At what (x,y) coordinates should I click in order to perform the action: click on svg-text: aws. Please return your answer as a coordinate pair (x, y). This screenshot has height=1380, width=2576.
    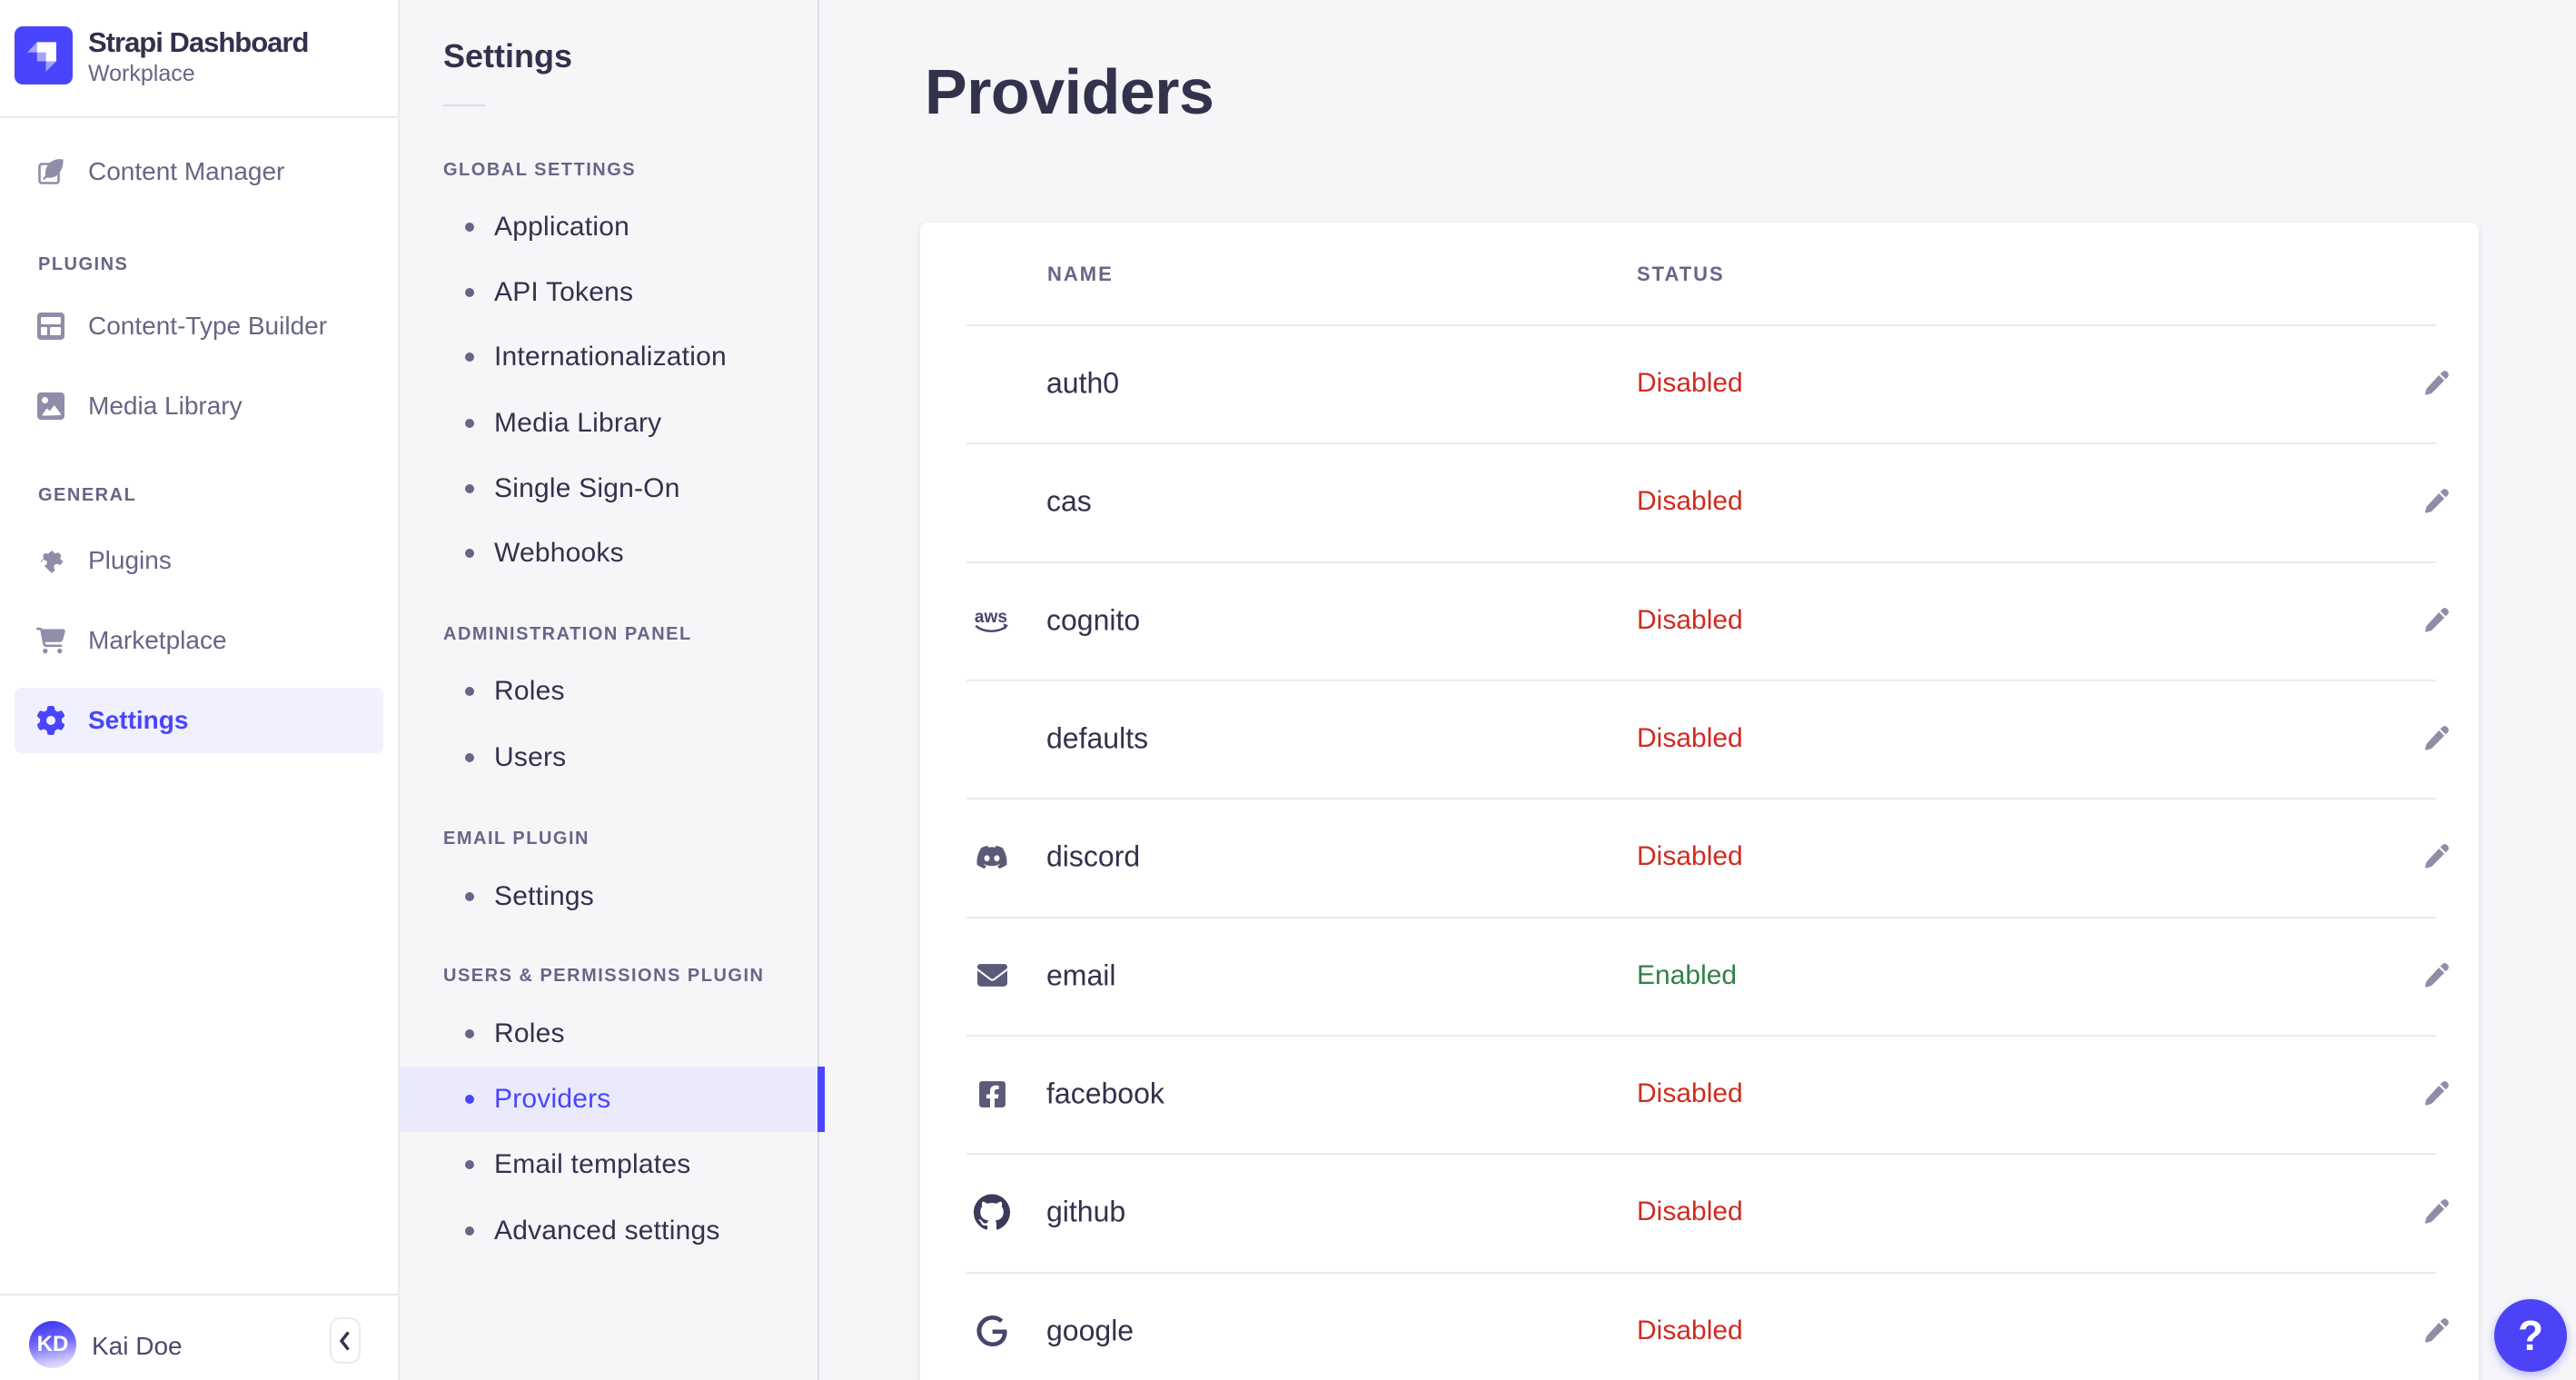
    Looking at the image, I should click on (991, 617).